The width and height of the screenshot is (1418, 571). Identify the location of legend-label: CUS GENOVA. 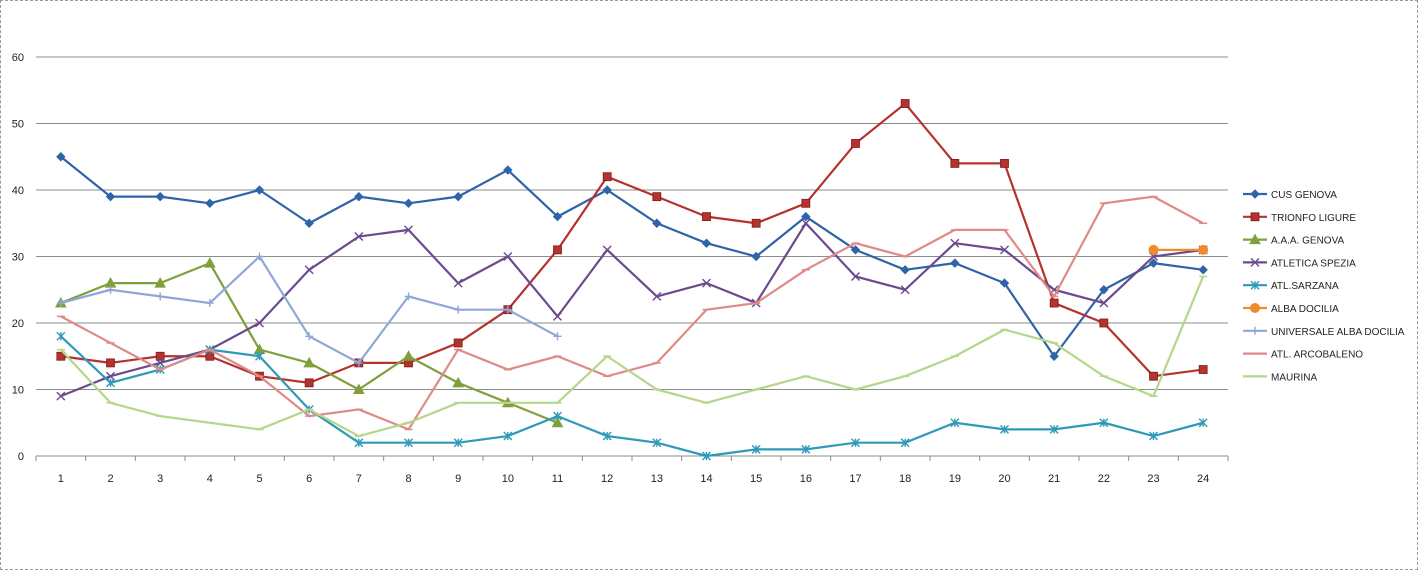
(1304, 195).